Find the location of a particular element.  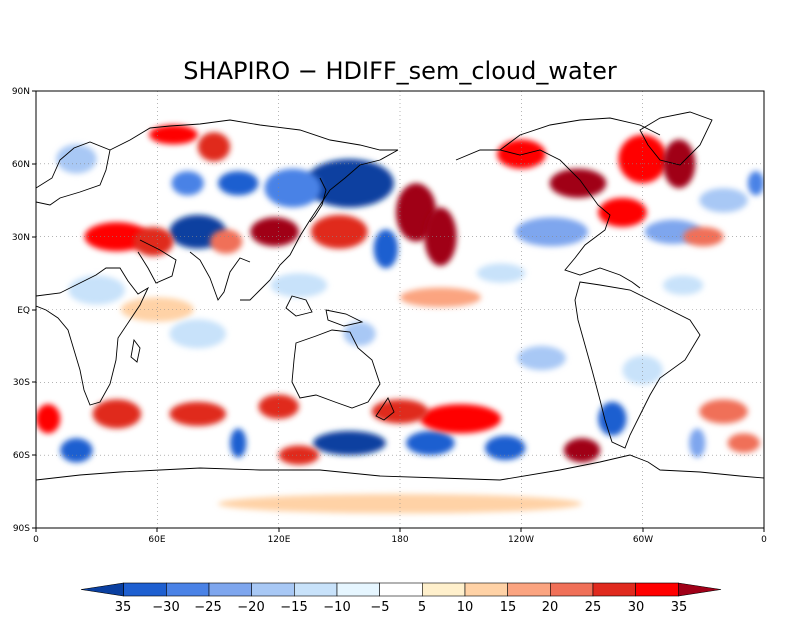

colorbar-label: 10 is located at coordinates (465, 607).